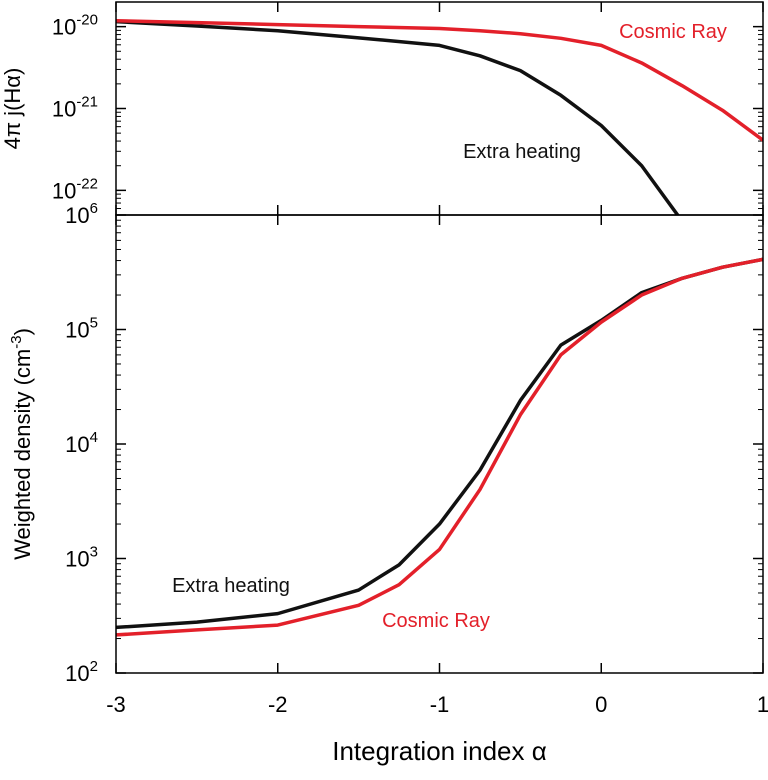  I want to click on y-tick-exponent: 2, so click(94, 666).